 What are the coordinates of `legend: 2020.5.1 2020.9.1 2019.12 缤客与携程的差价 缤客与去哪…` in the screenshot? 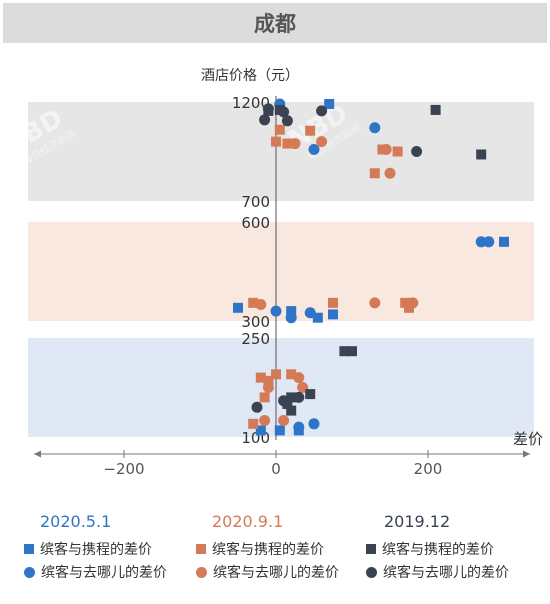 It's located at (275, 552).